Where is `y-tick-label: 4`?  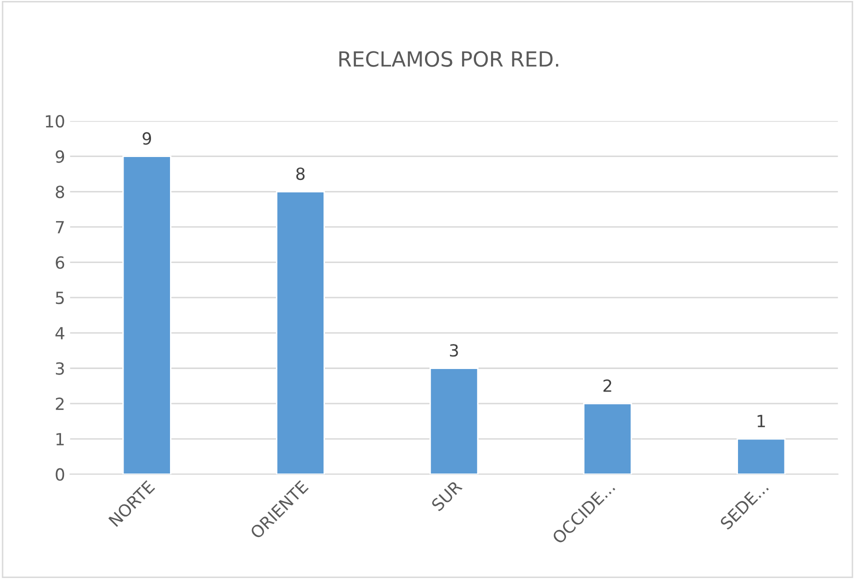
y-tick-label: 4 is located at coordinates (59, 333).